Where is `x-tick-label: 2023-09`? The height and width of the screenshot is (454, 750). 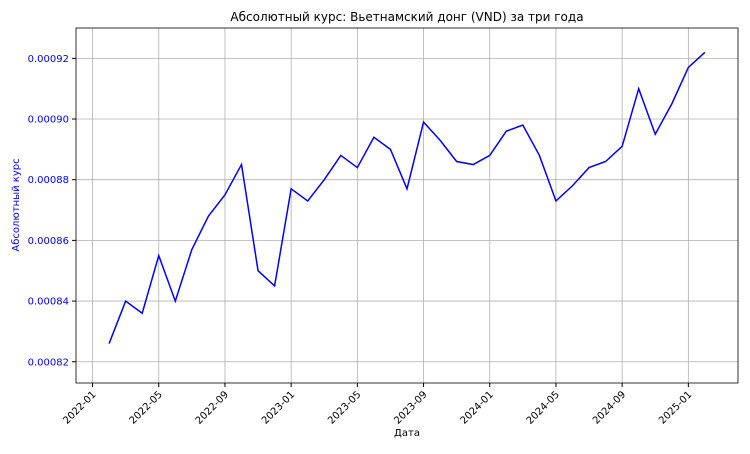 x-tick-label: 2023-09 is located at coordinates (410, 407).